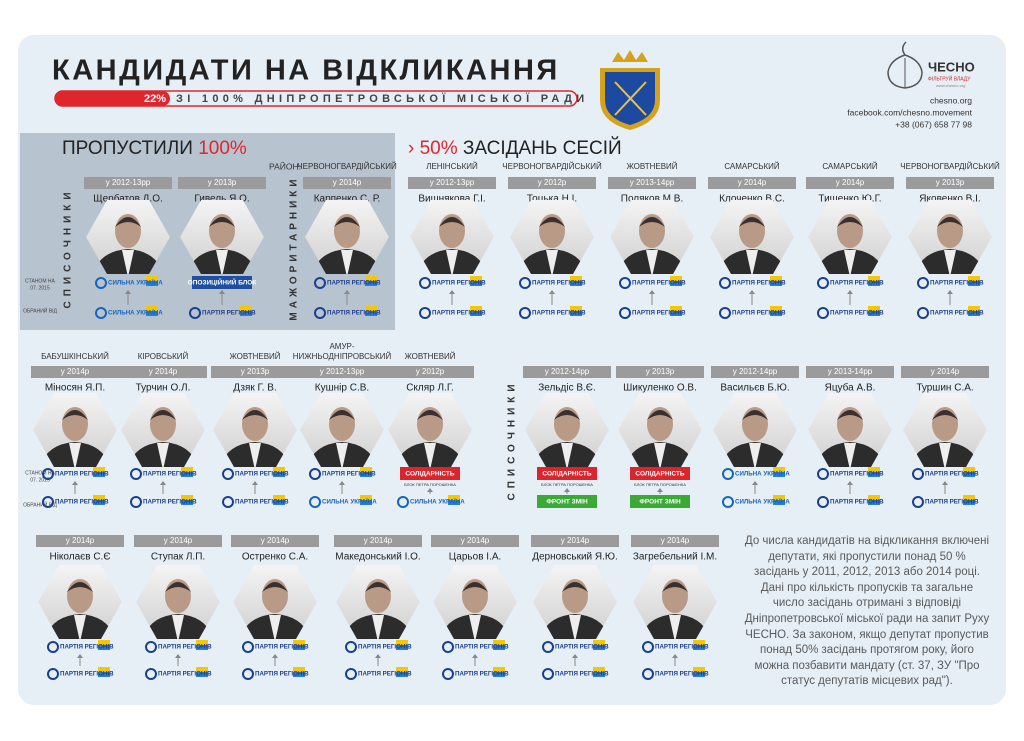 The height and width of the screenshot is (741, 1024). What do you see at coordinates (660, 388) in the screenshot?
I see `person-name: Шикуленко О.В.` at bounding box center [660, 388].